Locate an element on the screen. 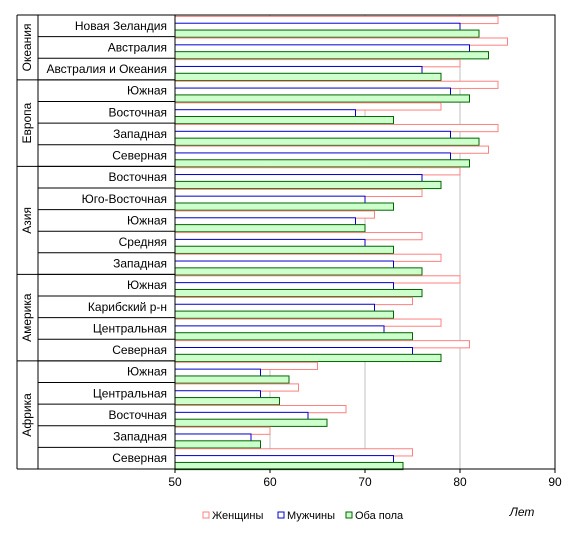 The width and height of the screenshot is (579, 541). group-label: Океания is located at coordinates (27, 47).